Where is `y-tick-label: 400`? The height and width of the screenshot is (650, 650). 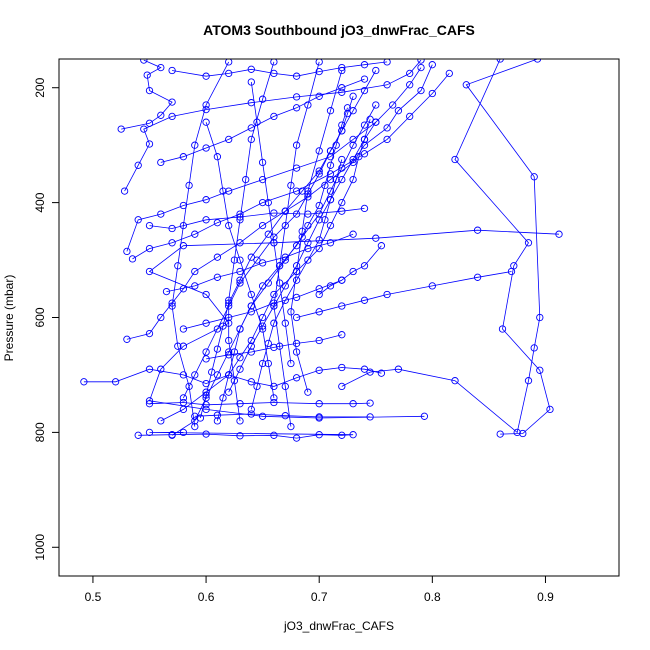
y-tick-label: 400 is located at coordinates (40, 202).